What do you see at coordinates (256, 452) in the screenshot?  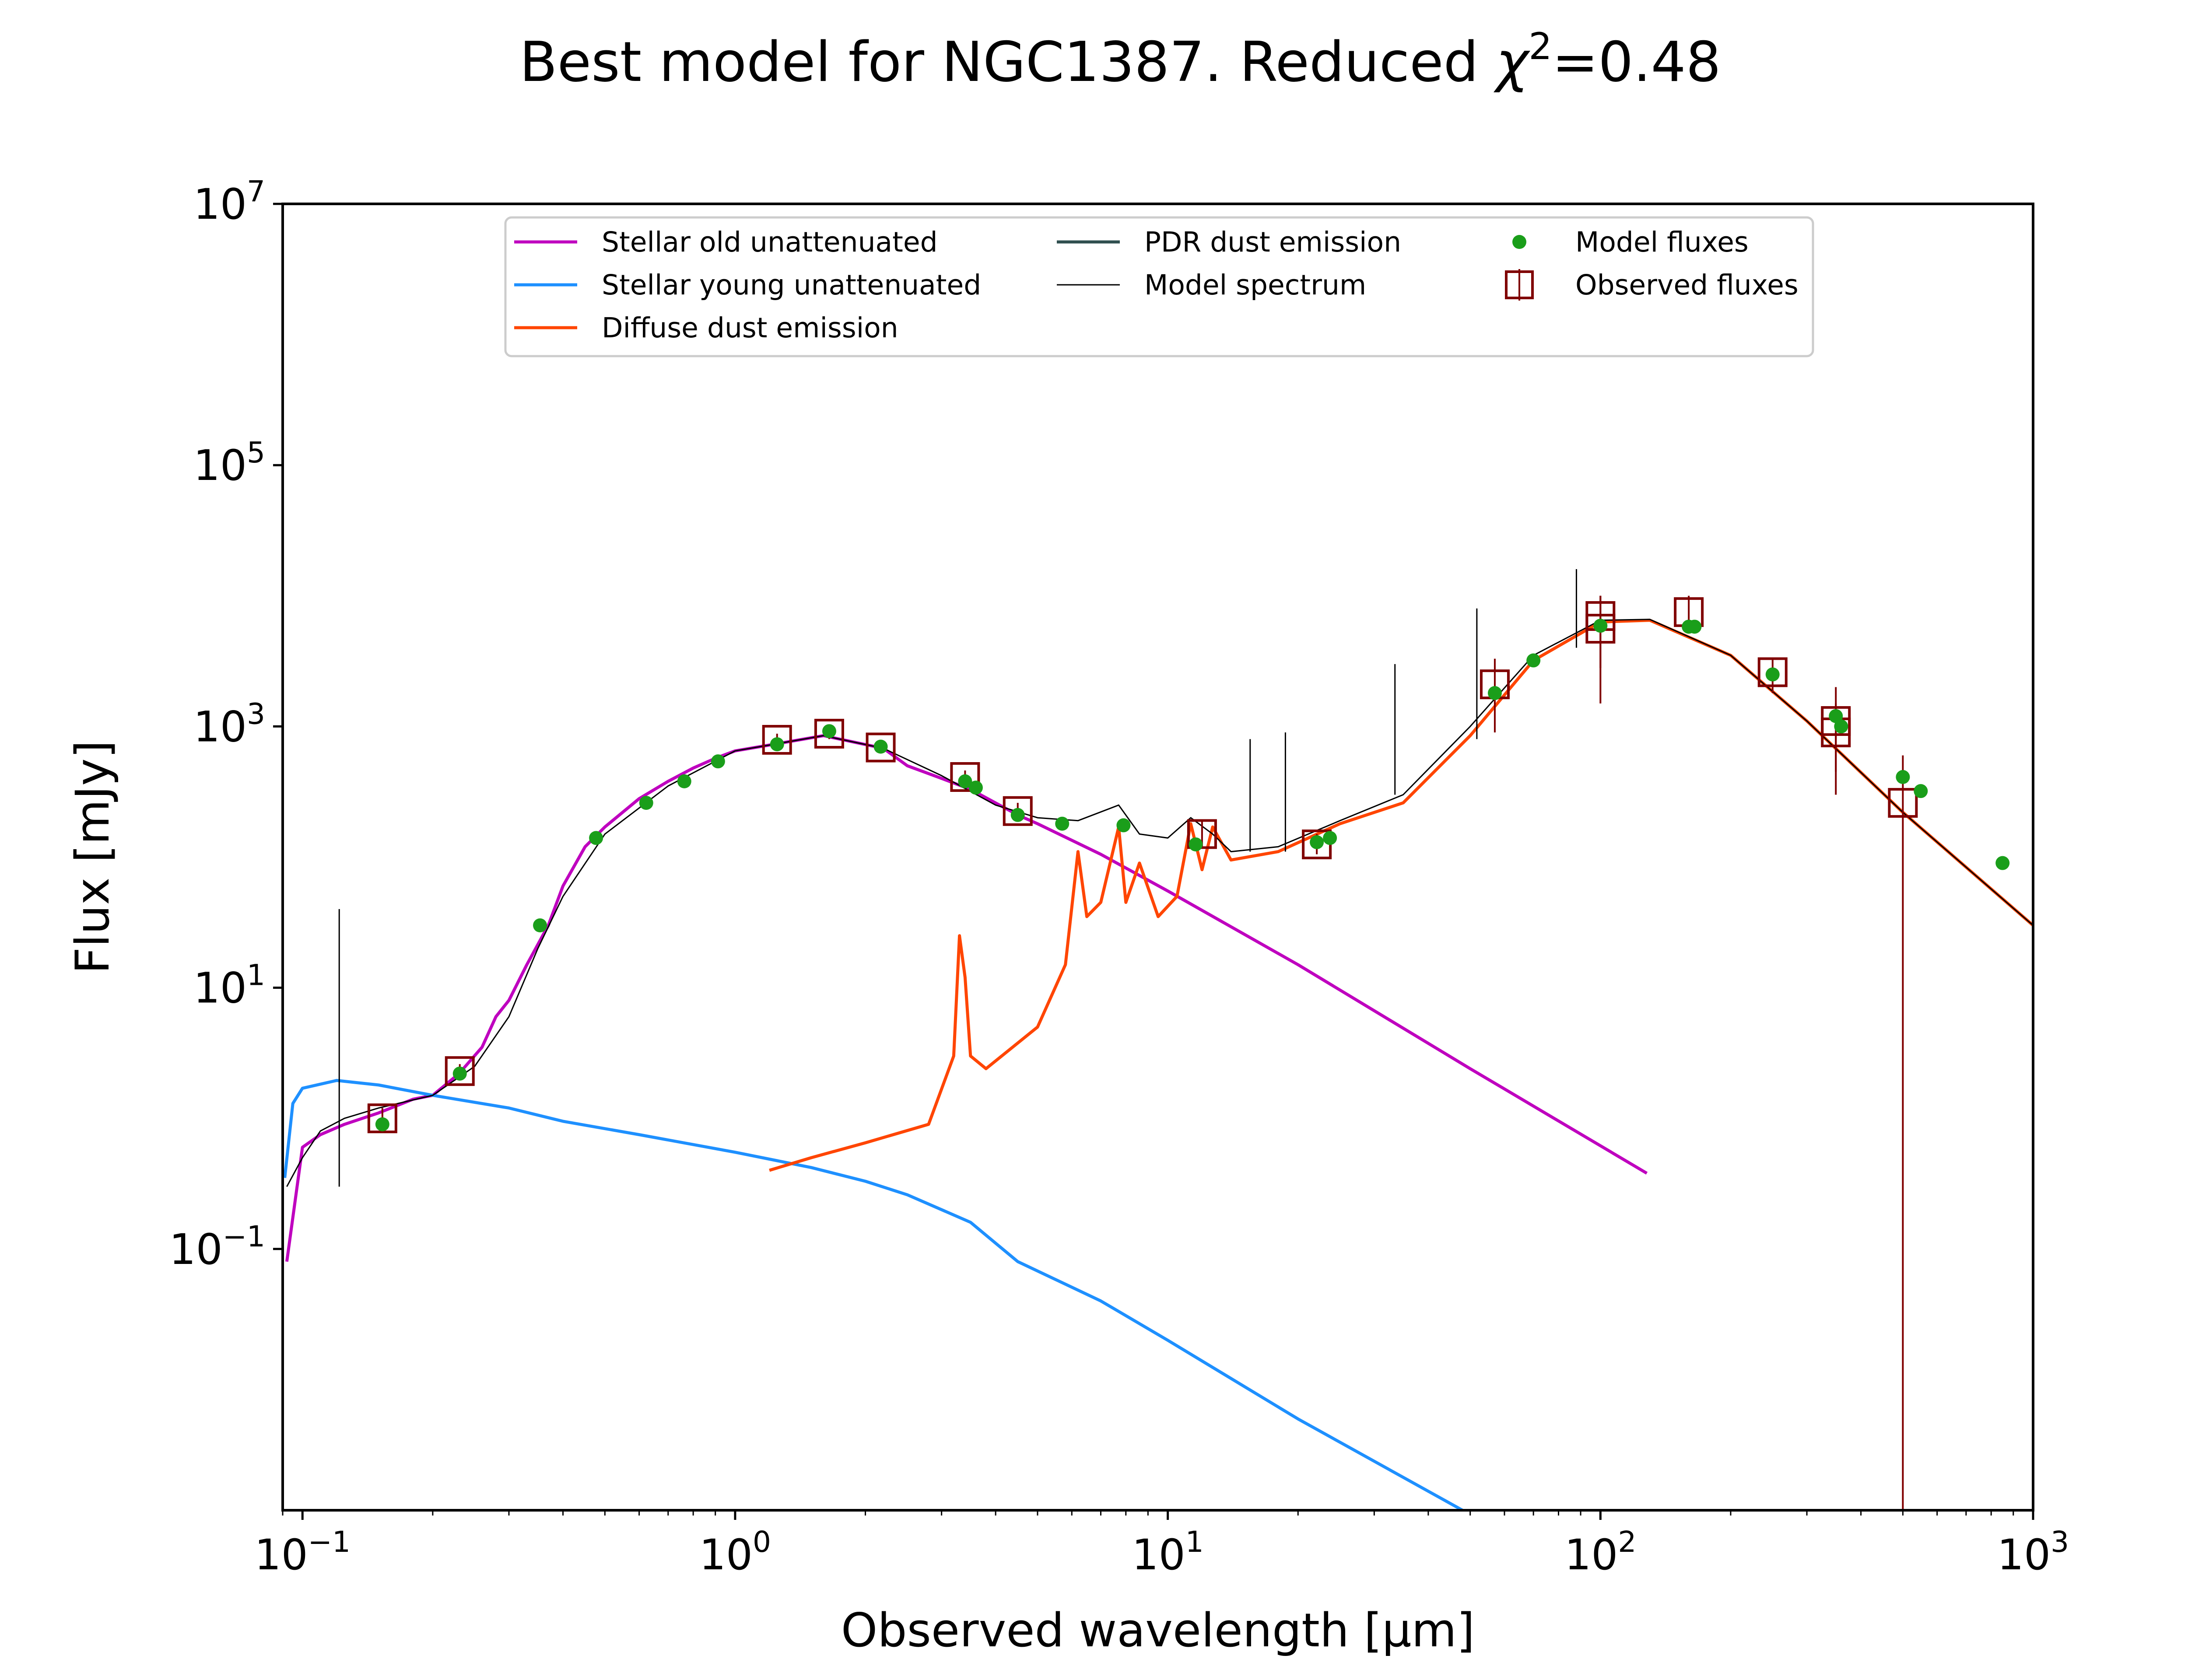 I see `y-tick-label-exp: 5` at bounding box center [256, 452].